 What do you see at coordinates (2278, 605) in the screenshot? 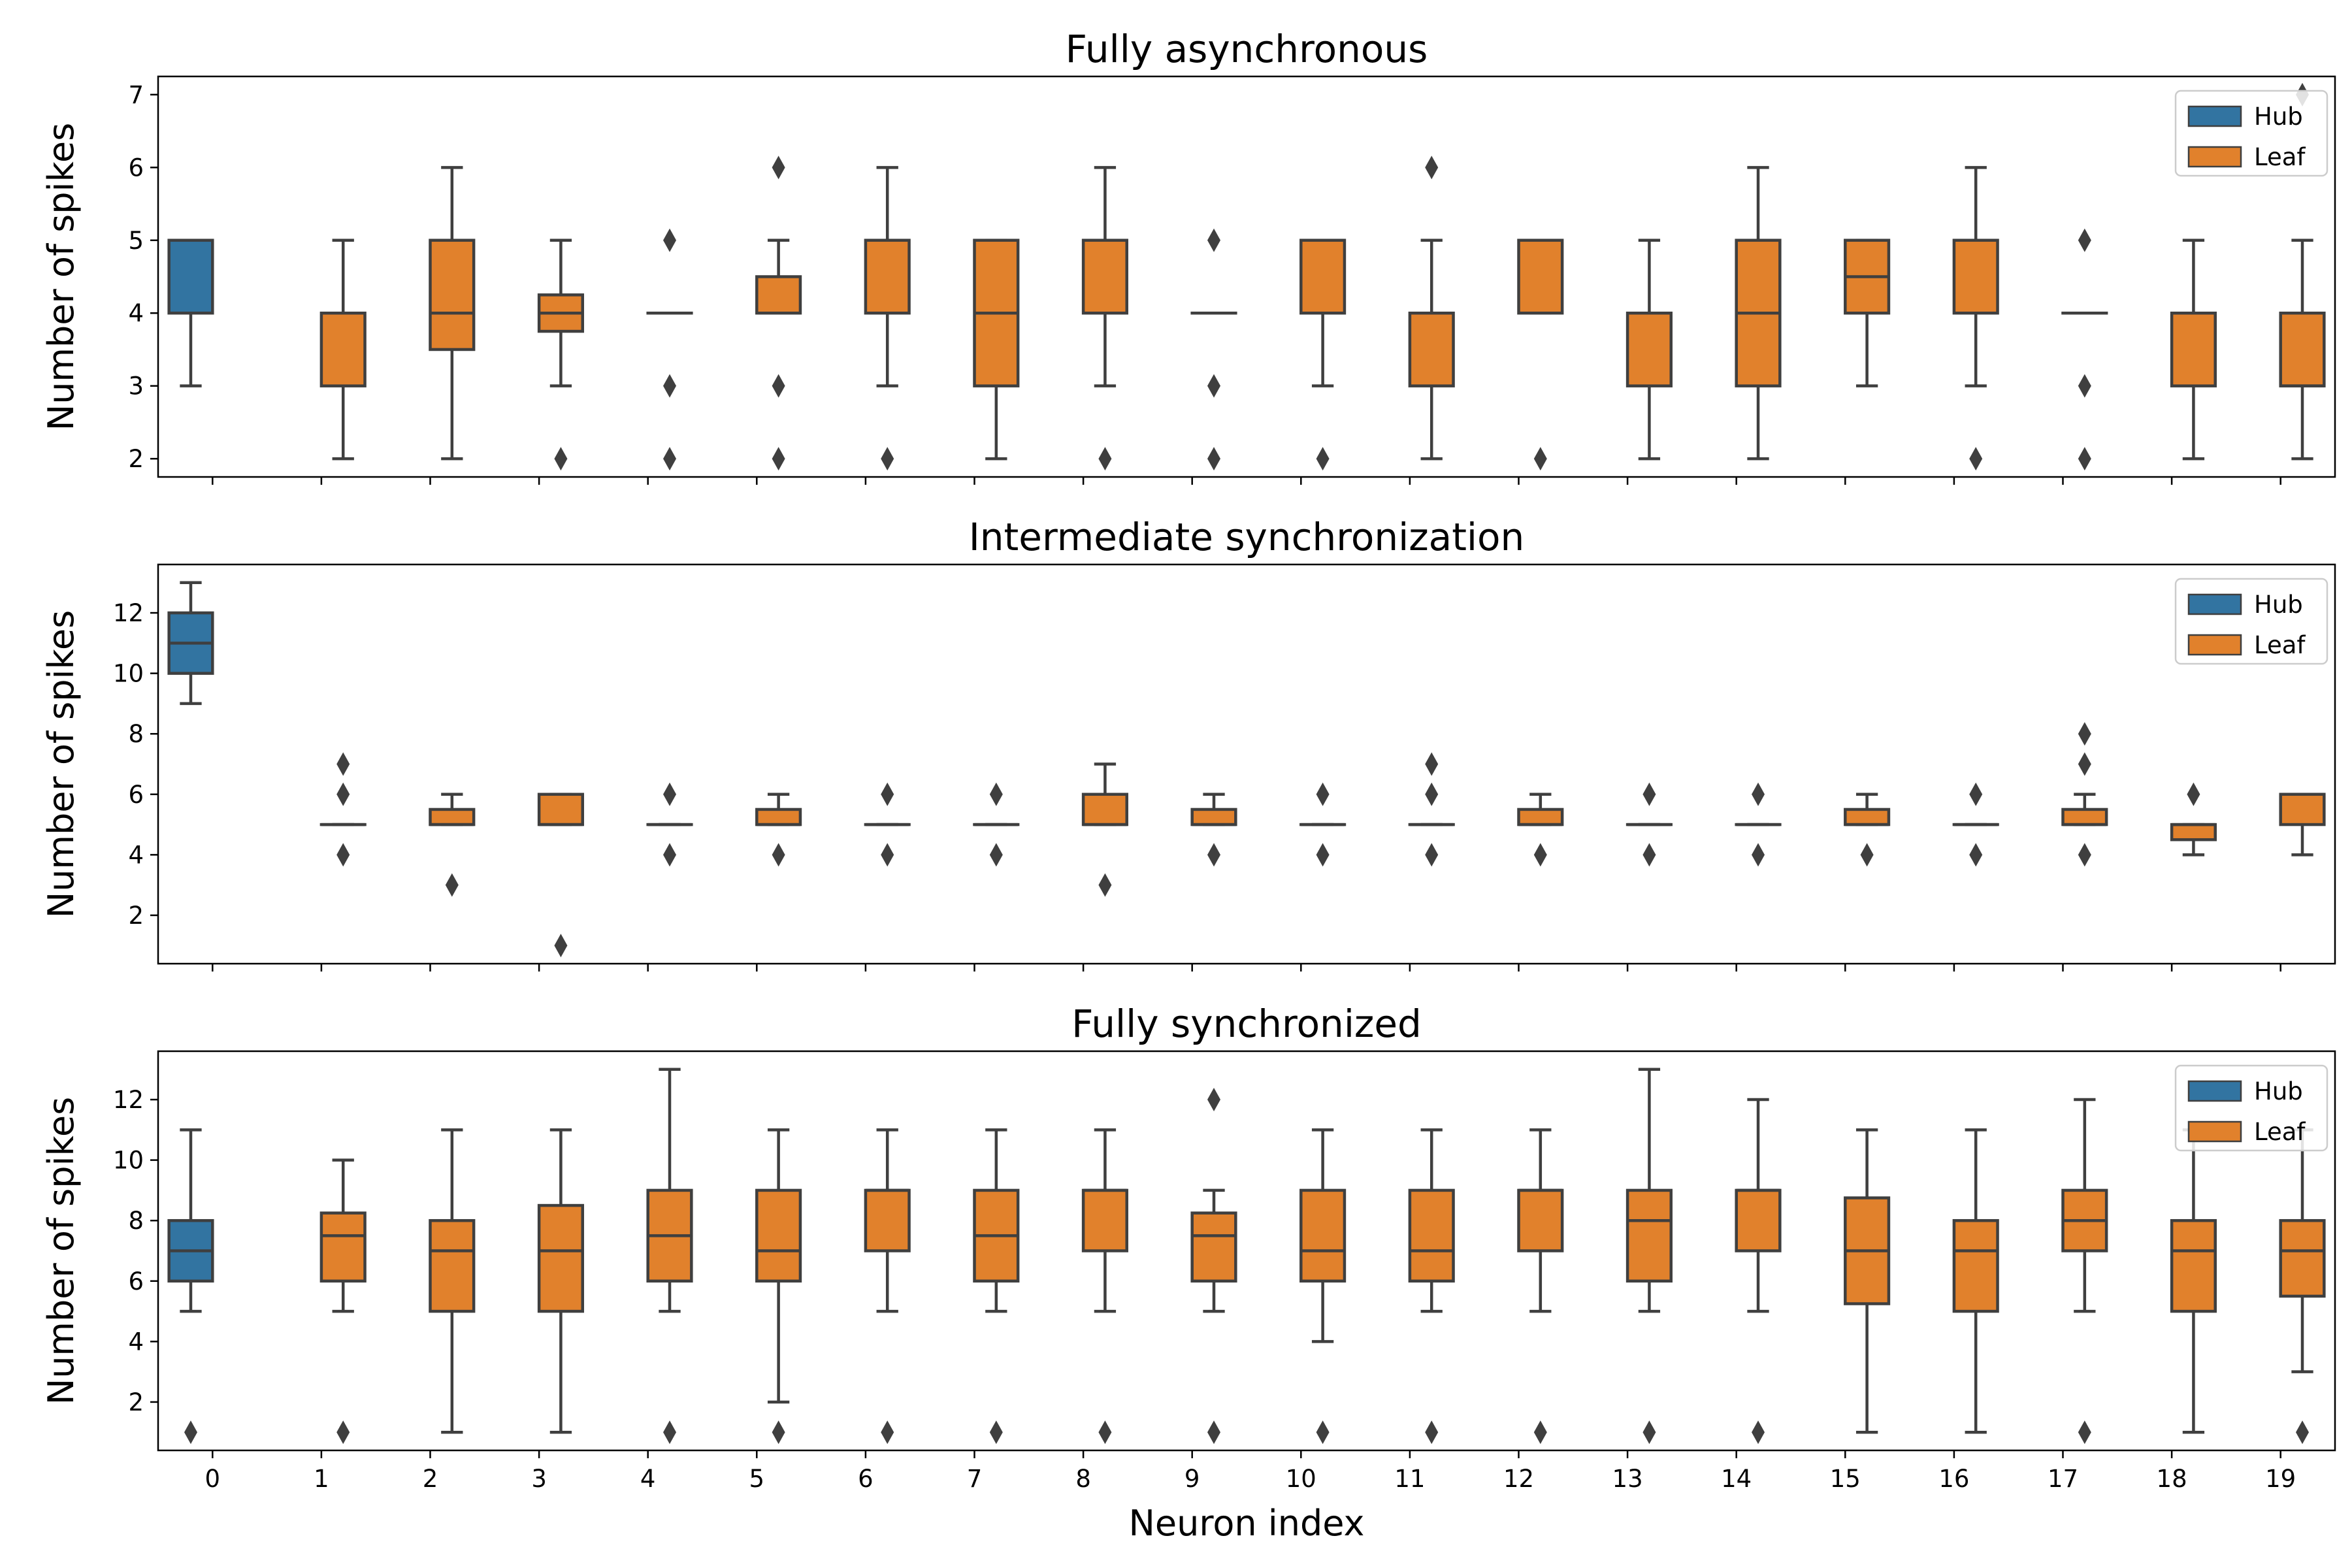
I see `legend-label-hub: Hub` at bounding box center [2278, 605].